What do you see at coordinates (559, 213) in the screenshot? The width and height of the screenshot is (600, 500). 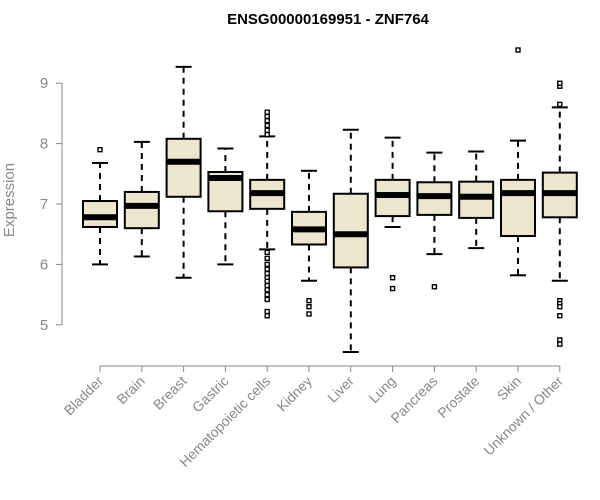 I see `box-unknown-other` at bounding box center [559, 213].